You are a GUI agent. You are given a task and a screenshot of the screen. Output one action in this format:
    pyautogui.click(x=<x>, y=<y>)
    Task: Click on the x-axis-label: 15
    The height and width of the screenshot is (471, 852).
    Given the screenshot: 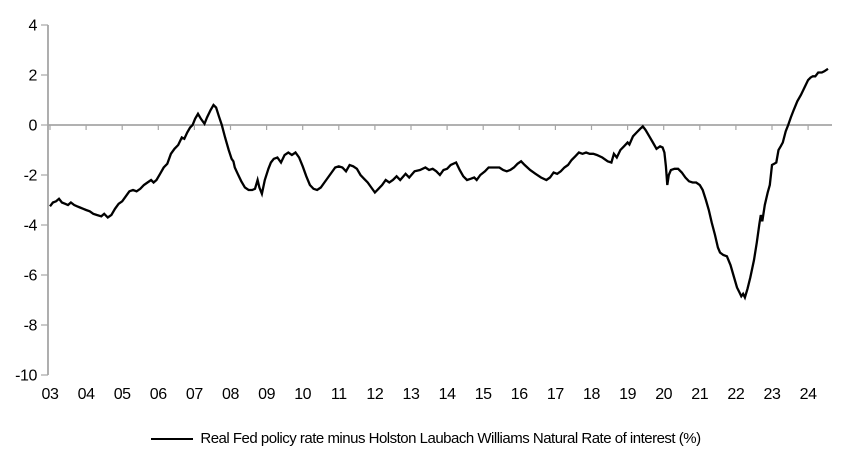 What is the action you would take?
    pyautogui.click(x=483, y=394)
    